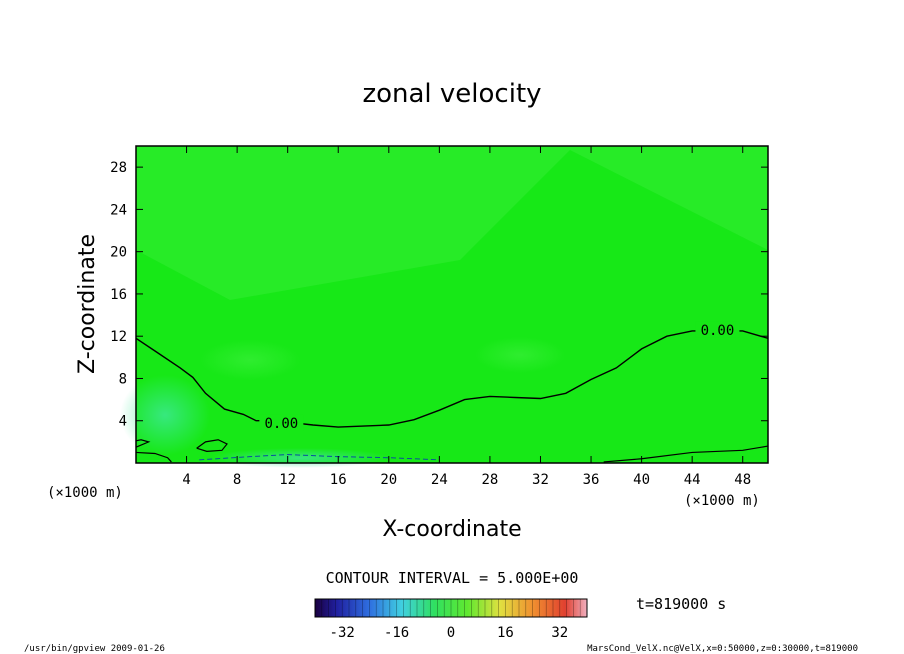 The height and width of the screenshot is (654, 904). I want to click on y-tick-label: 16, so click(118, 295).